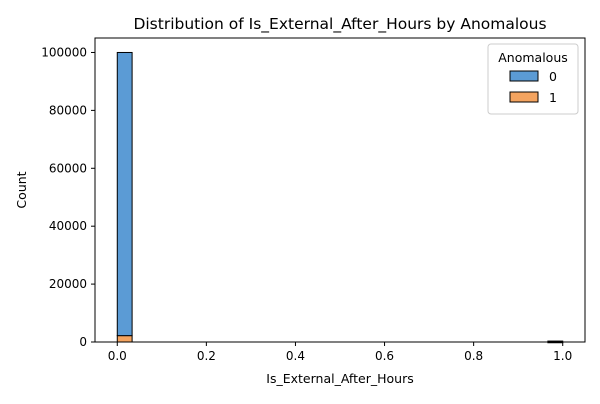 This screenshot has width=600, height=404. I want to click on x-axis-label: Is_External_After_Hours, so click(339, 378).